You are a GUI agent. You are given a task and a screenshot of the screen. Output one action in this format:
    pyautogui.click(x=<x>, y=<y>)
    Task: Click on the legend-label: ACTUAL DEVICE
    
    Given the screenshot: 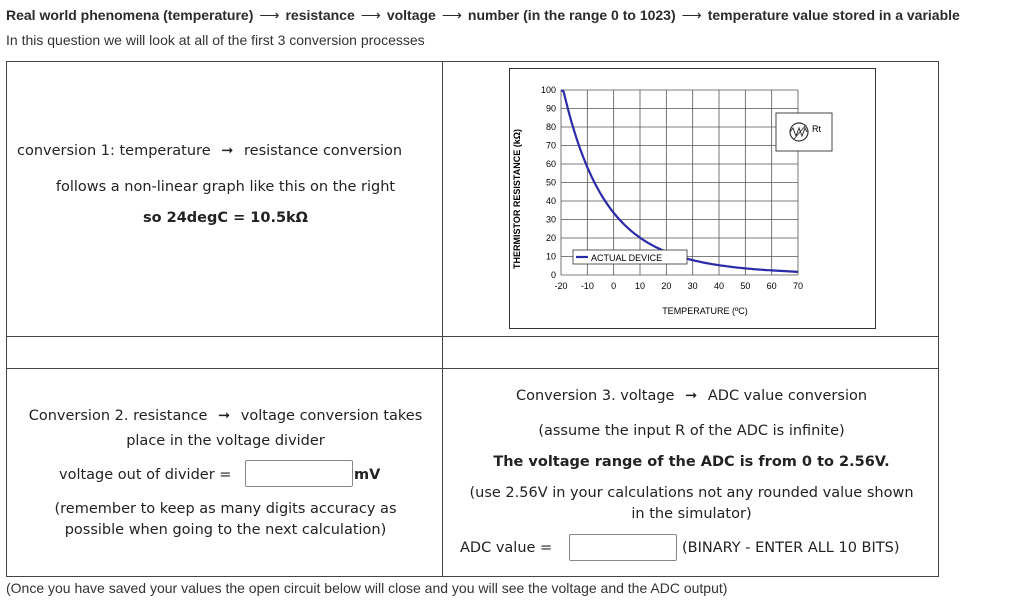 What is the action you would take?
    pyautogui.click(x=626, y=258)
    